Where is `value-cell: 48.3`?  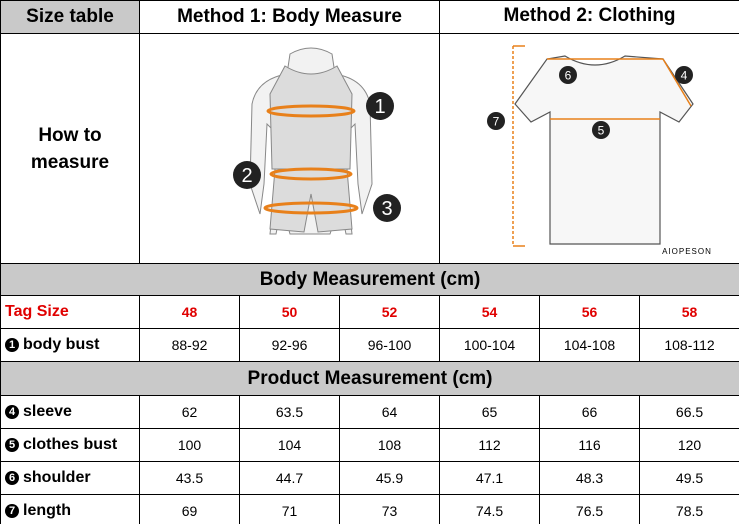
value-cell: 48.3 is located at coordinates (590, 478).